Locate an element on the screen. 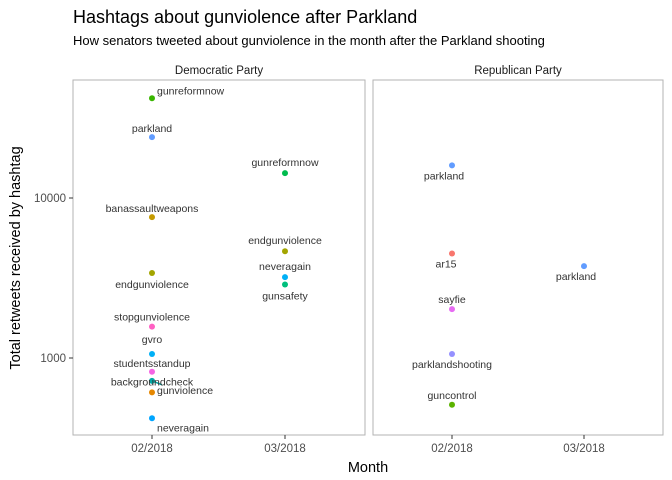  x-tick-label-dem-mar: 03/2018 is located at coordinates (285, 449).